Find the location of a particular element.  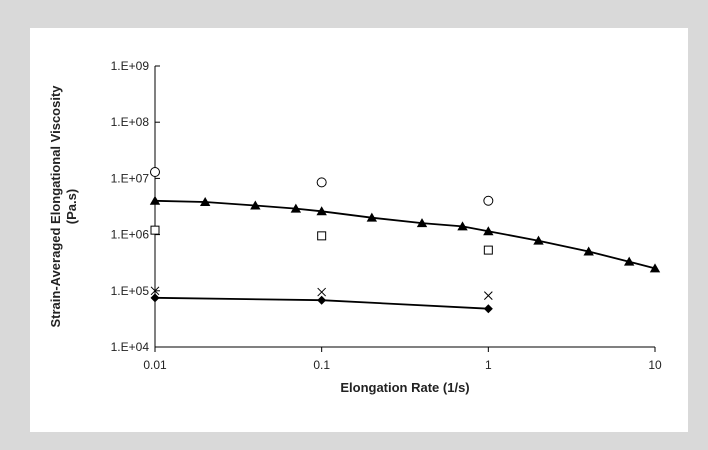

series-square is located at coordinates (321, 240).